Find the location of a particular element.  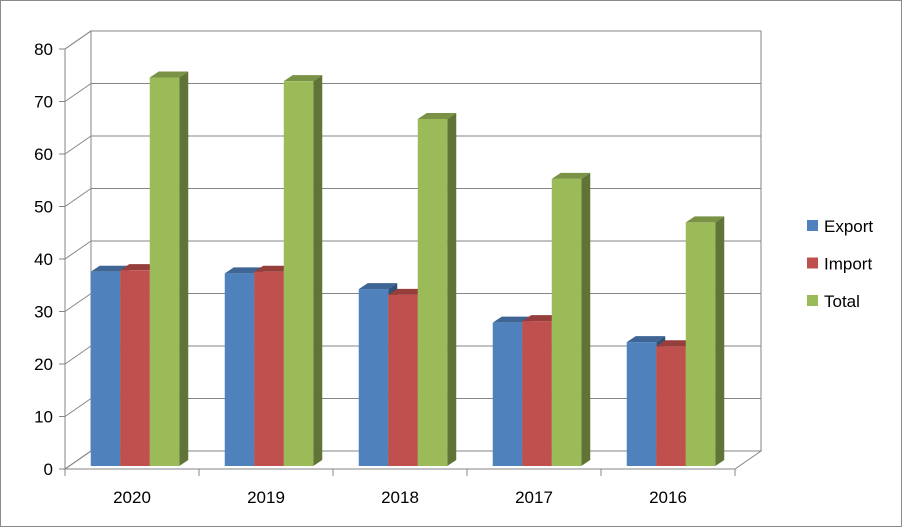

bar-total-2017 is located at coordinates (571, 319).